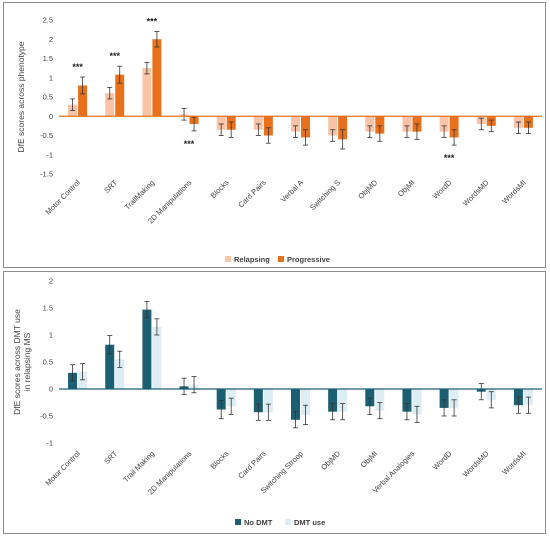 The width and height of the screenshot is (550, 537). I want to click on category-label: Verbal A, so click(292, 191).